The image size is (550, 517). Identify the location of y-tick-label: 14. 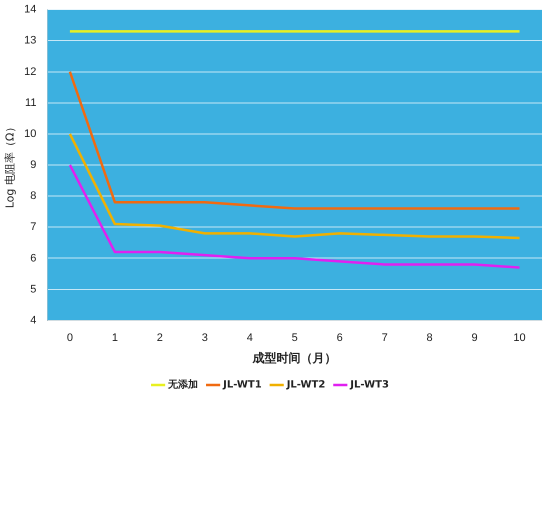
(30, 10).